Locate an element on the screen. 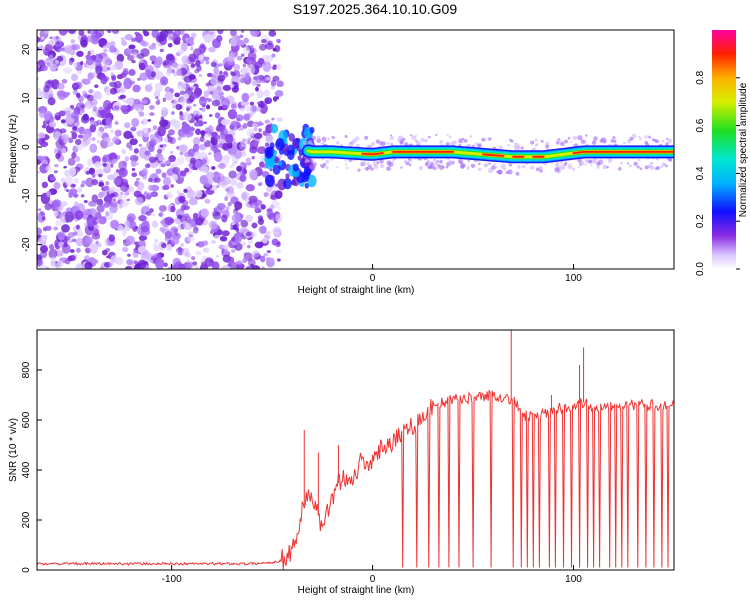 This screenshot has width=750, height=600. snr-x-tick-label: 0 is located at coordinates (373, 579).